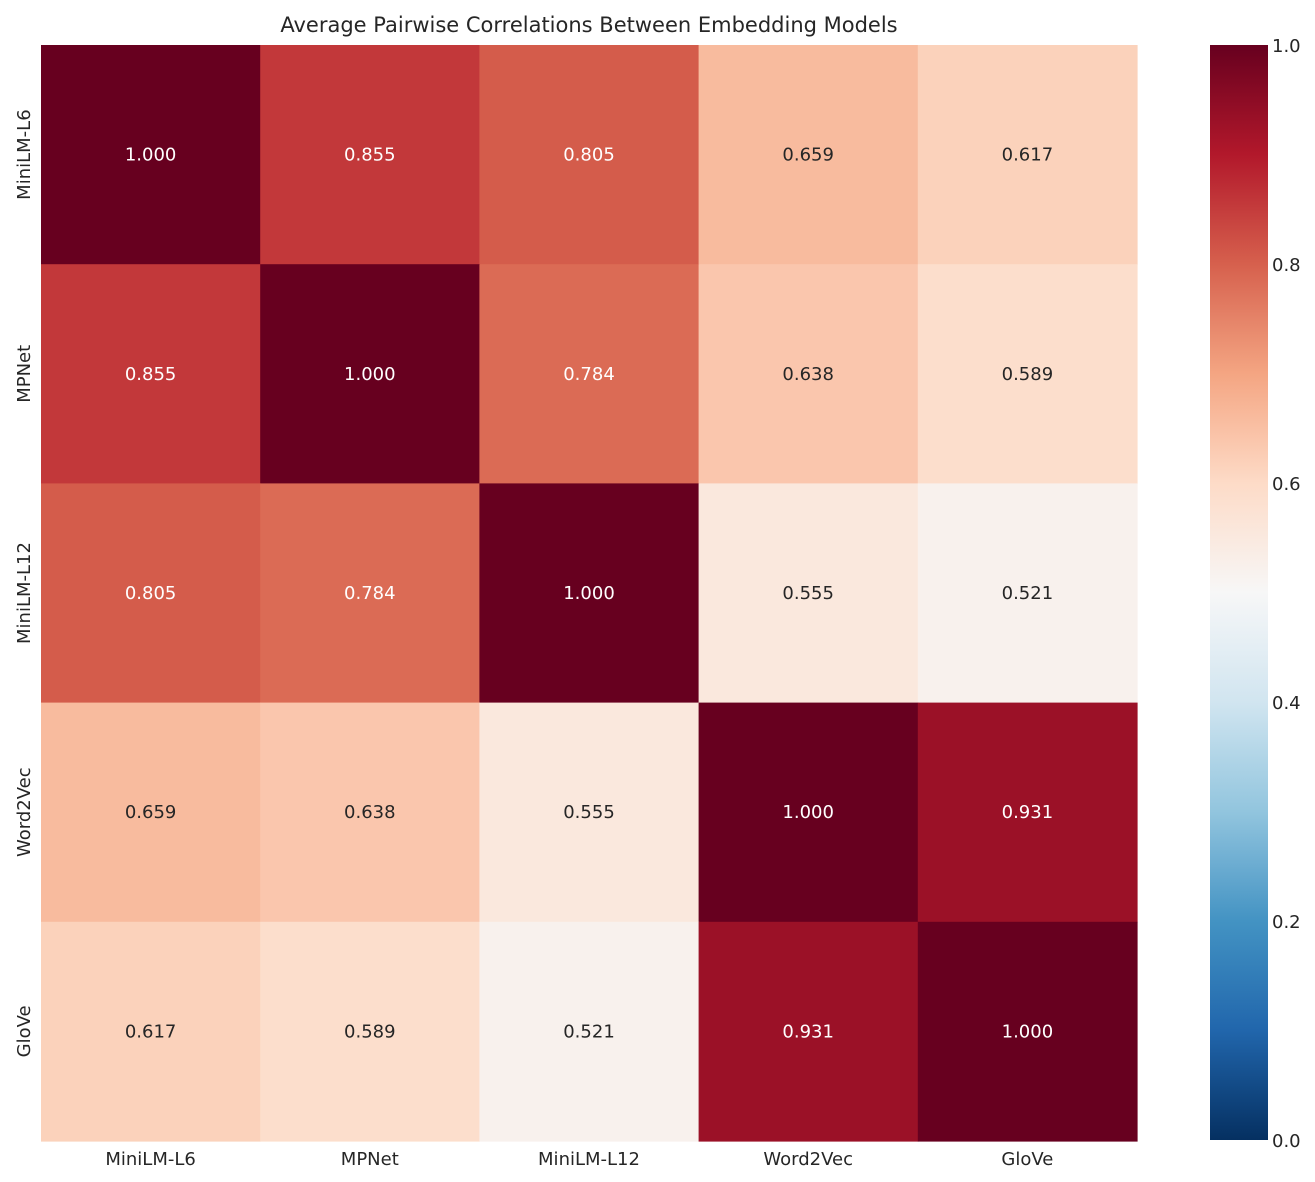  Describe the element at coordinates (1027, 1159) in the screenshot. I see `x-tick-label: GloVe` at that location.